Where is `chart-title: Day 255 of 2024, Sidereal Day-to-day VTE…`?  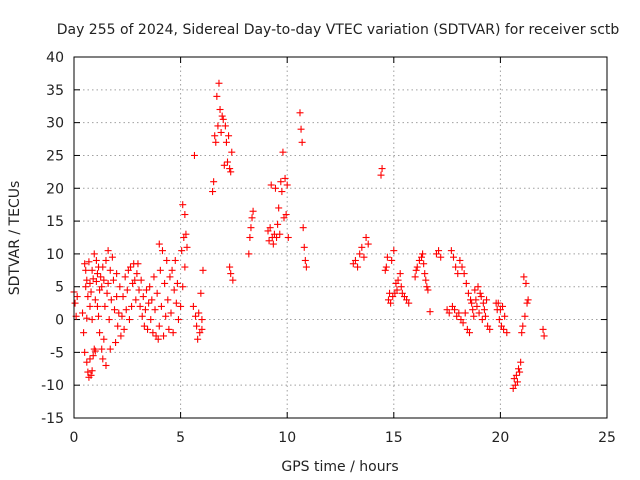
chart-title: Day 255 of 2024, Sidereal Day-to-day VTE… is located at coordinates (338, 30).